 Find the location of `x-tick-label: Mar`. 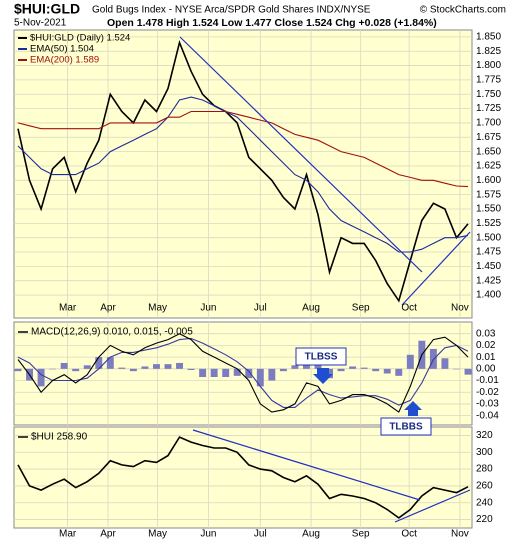

x-tick-label: Mar is located at coordinates (68, 308).